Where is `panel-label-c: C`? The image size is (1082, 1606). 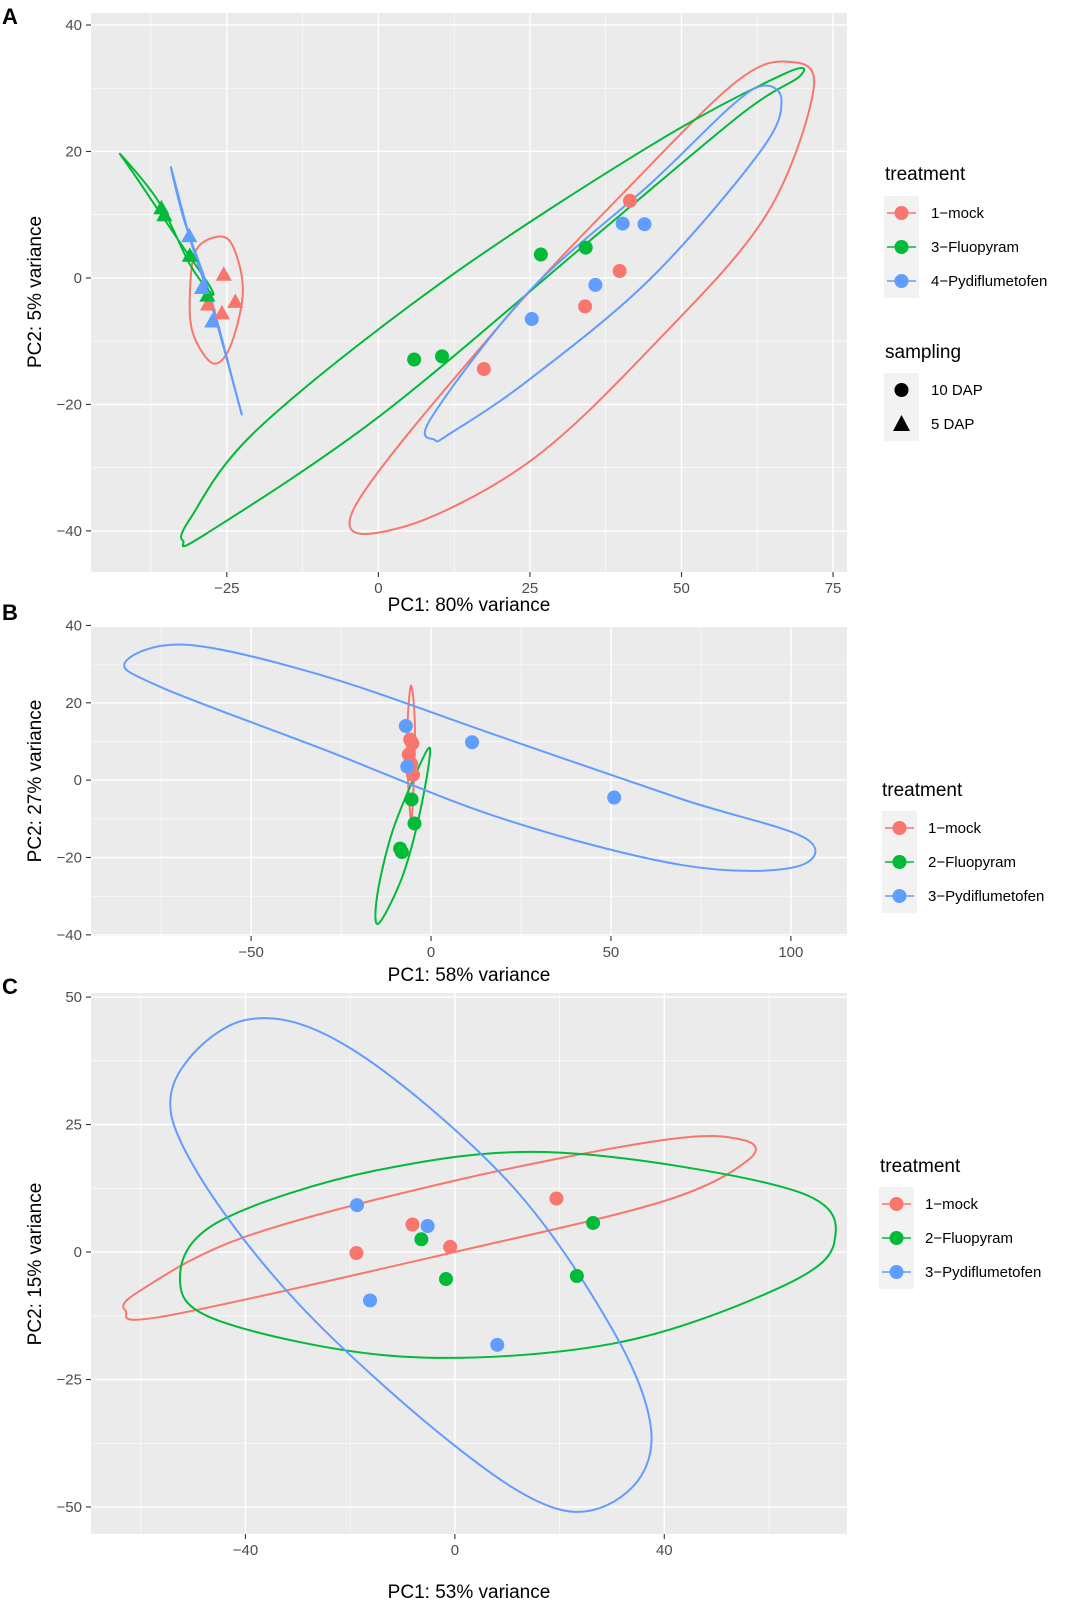 panel-label-c: C is located at coordinates (10, 986).